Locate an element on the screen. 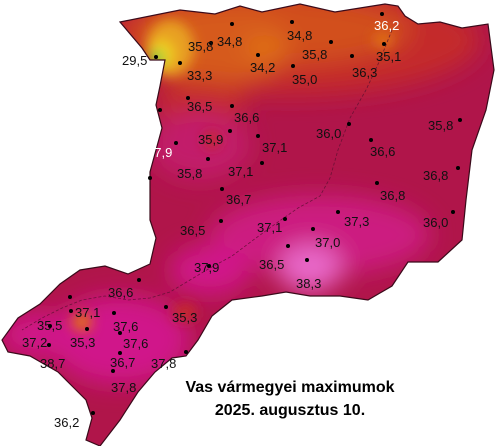 The image size is (500, 446). station-marker: 37,3 is located at coordinates (352, 219).